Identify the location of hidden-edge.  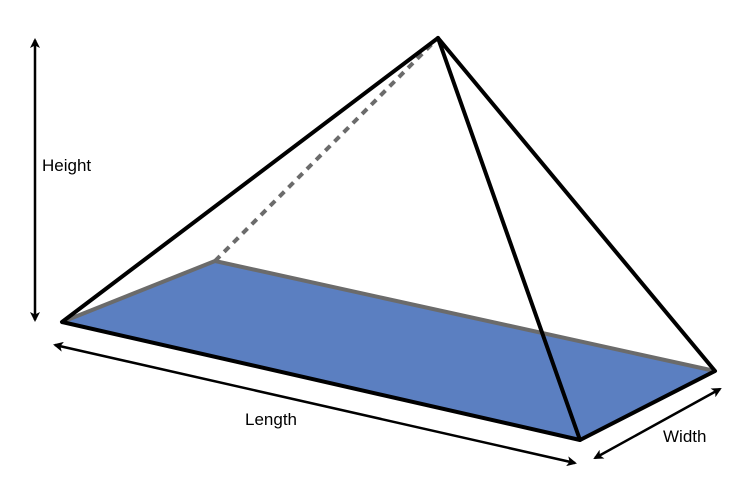
(326, 149).